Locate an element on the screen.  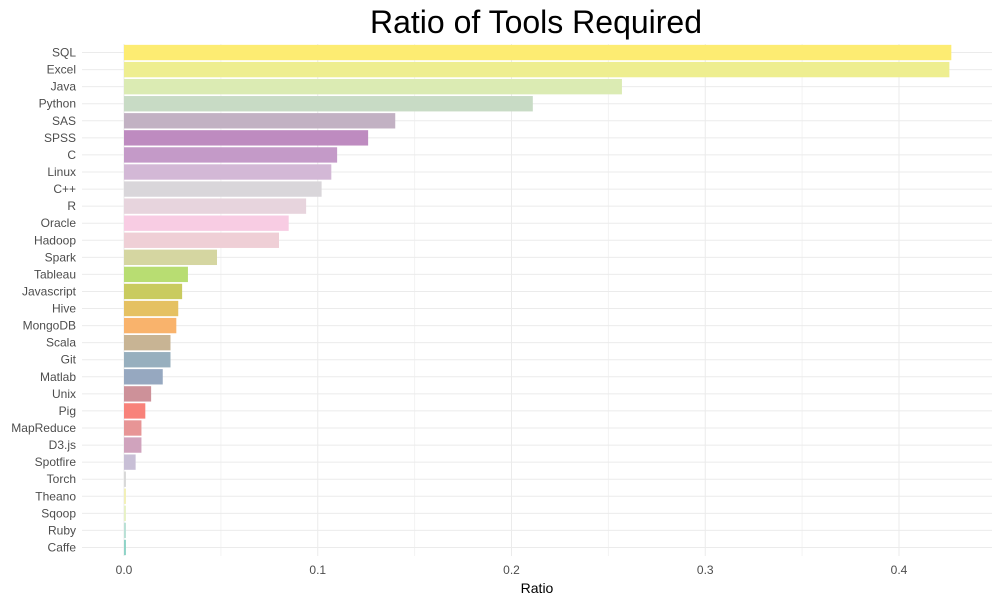
y-tick-label: Javascript is located at coordinates (49, 291).